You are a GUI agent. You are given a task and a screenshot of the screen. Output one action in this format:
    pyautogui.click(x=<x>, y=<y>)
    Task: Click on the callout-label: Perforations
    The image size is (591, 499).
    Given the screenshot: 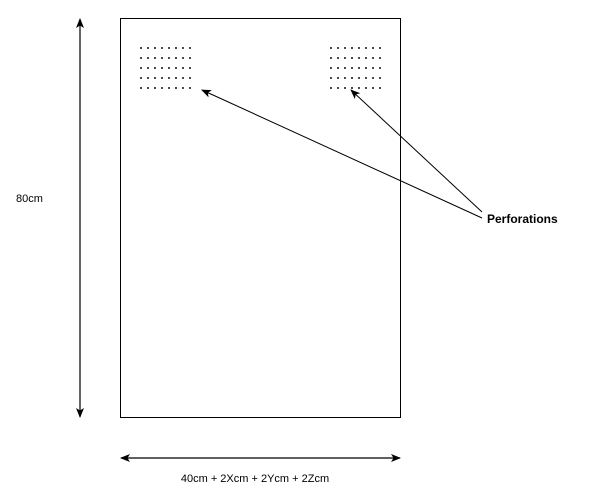 What is the action you would take?
    pyautogui.click(x=522, y=219)
    